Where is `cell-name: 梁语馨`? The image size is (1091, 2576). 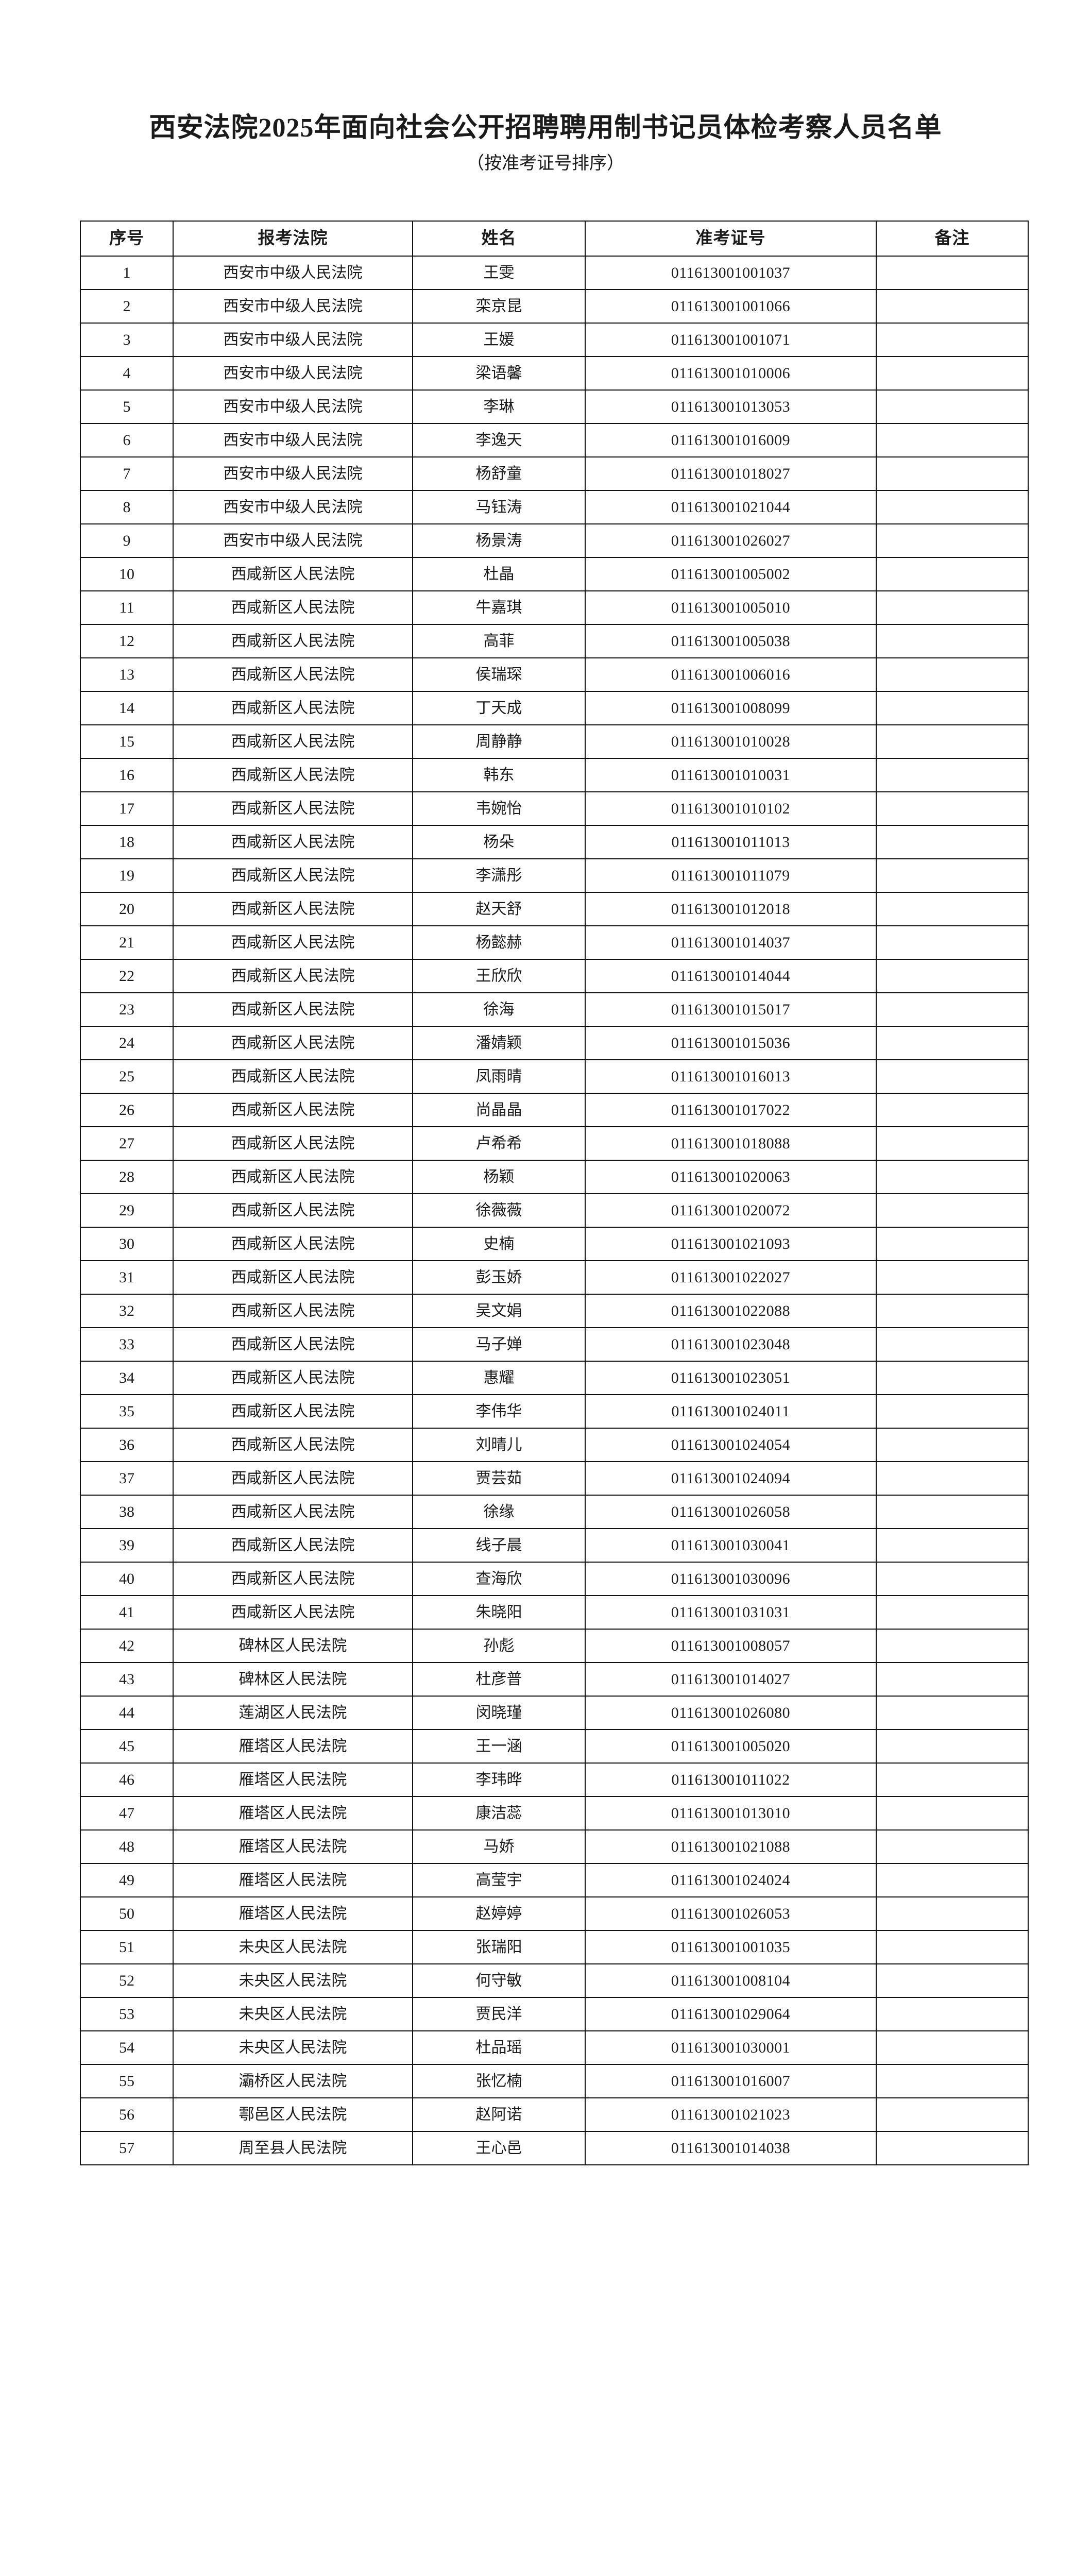
cell-name: 梁语馨 is located at coordinates (499, 373).